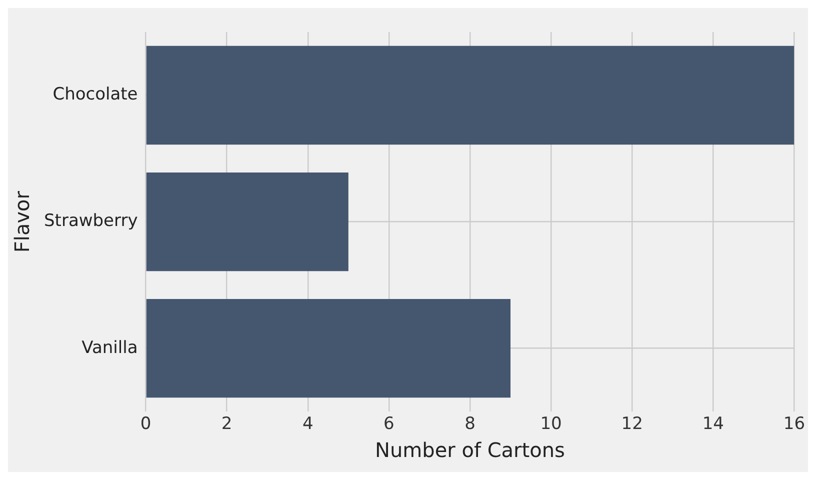  Describe the element at coordinates (226, 424) in the screenshot. I see `x-tick-label: 2` at that location.